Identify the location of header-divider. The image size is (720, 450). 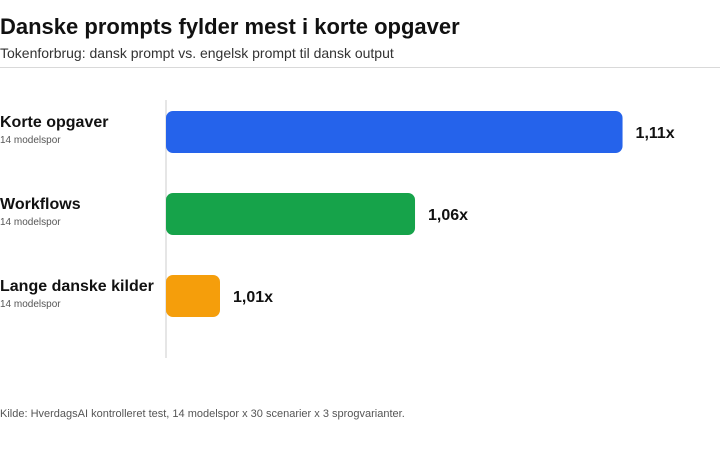
(360, 67).